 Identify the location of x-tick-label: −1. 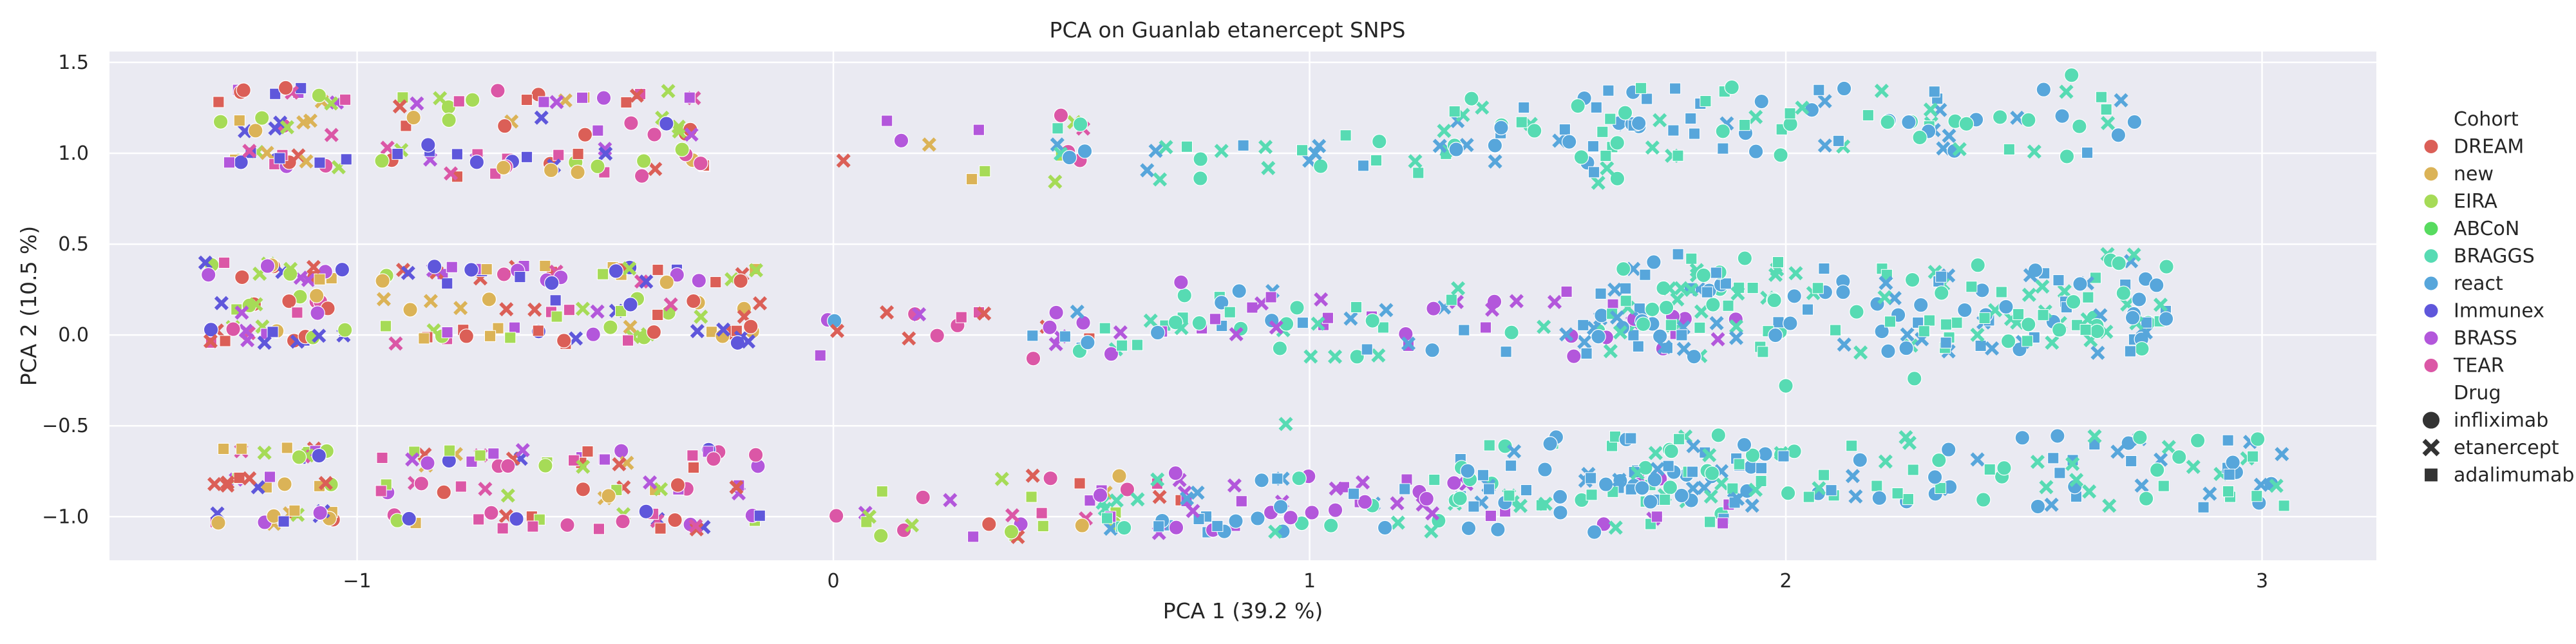
(357, 581).